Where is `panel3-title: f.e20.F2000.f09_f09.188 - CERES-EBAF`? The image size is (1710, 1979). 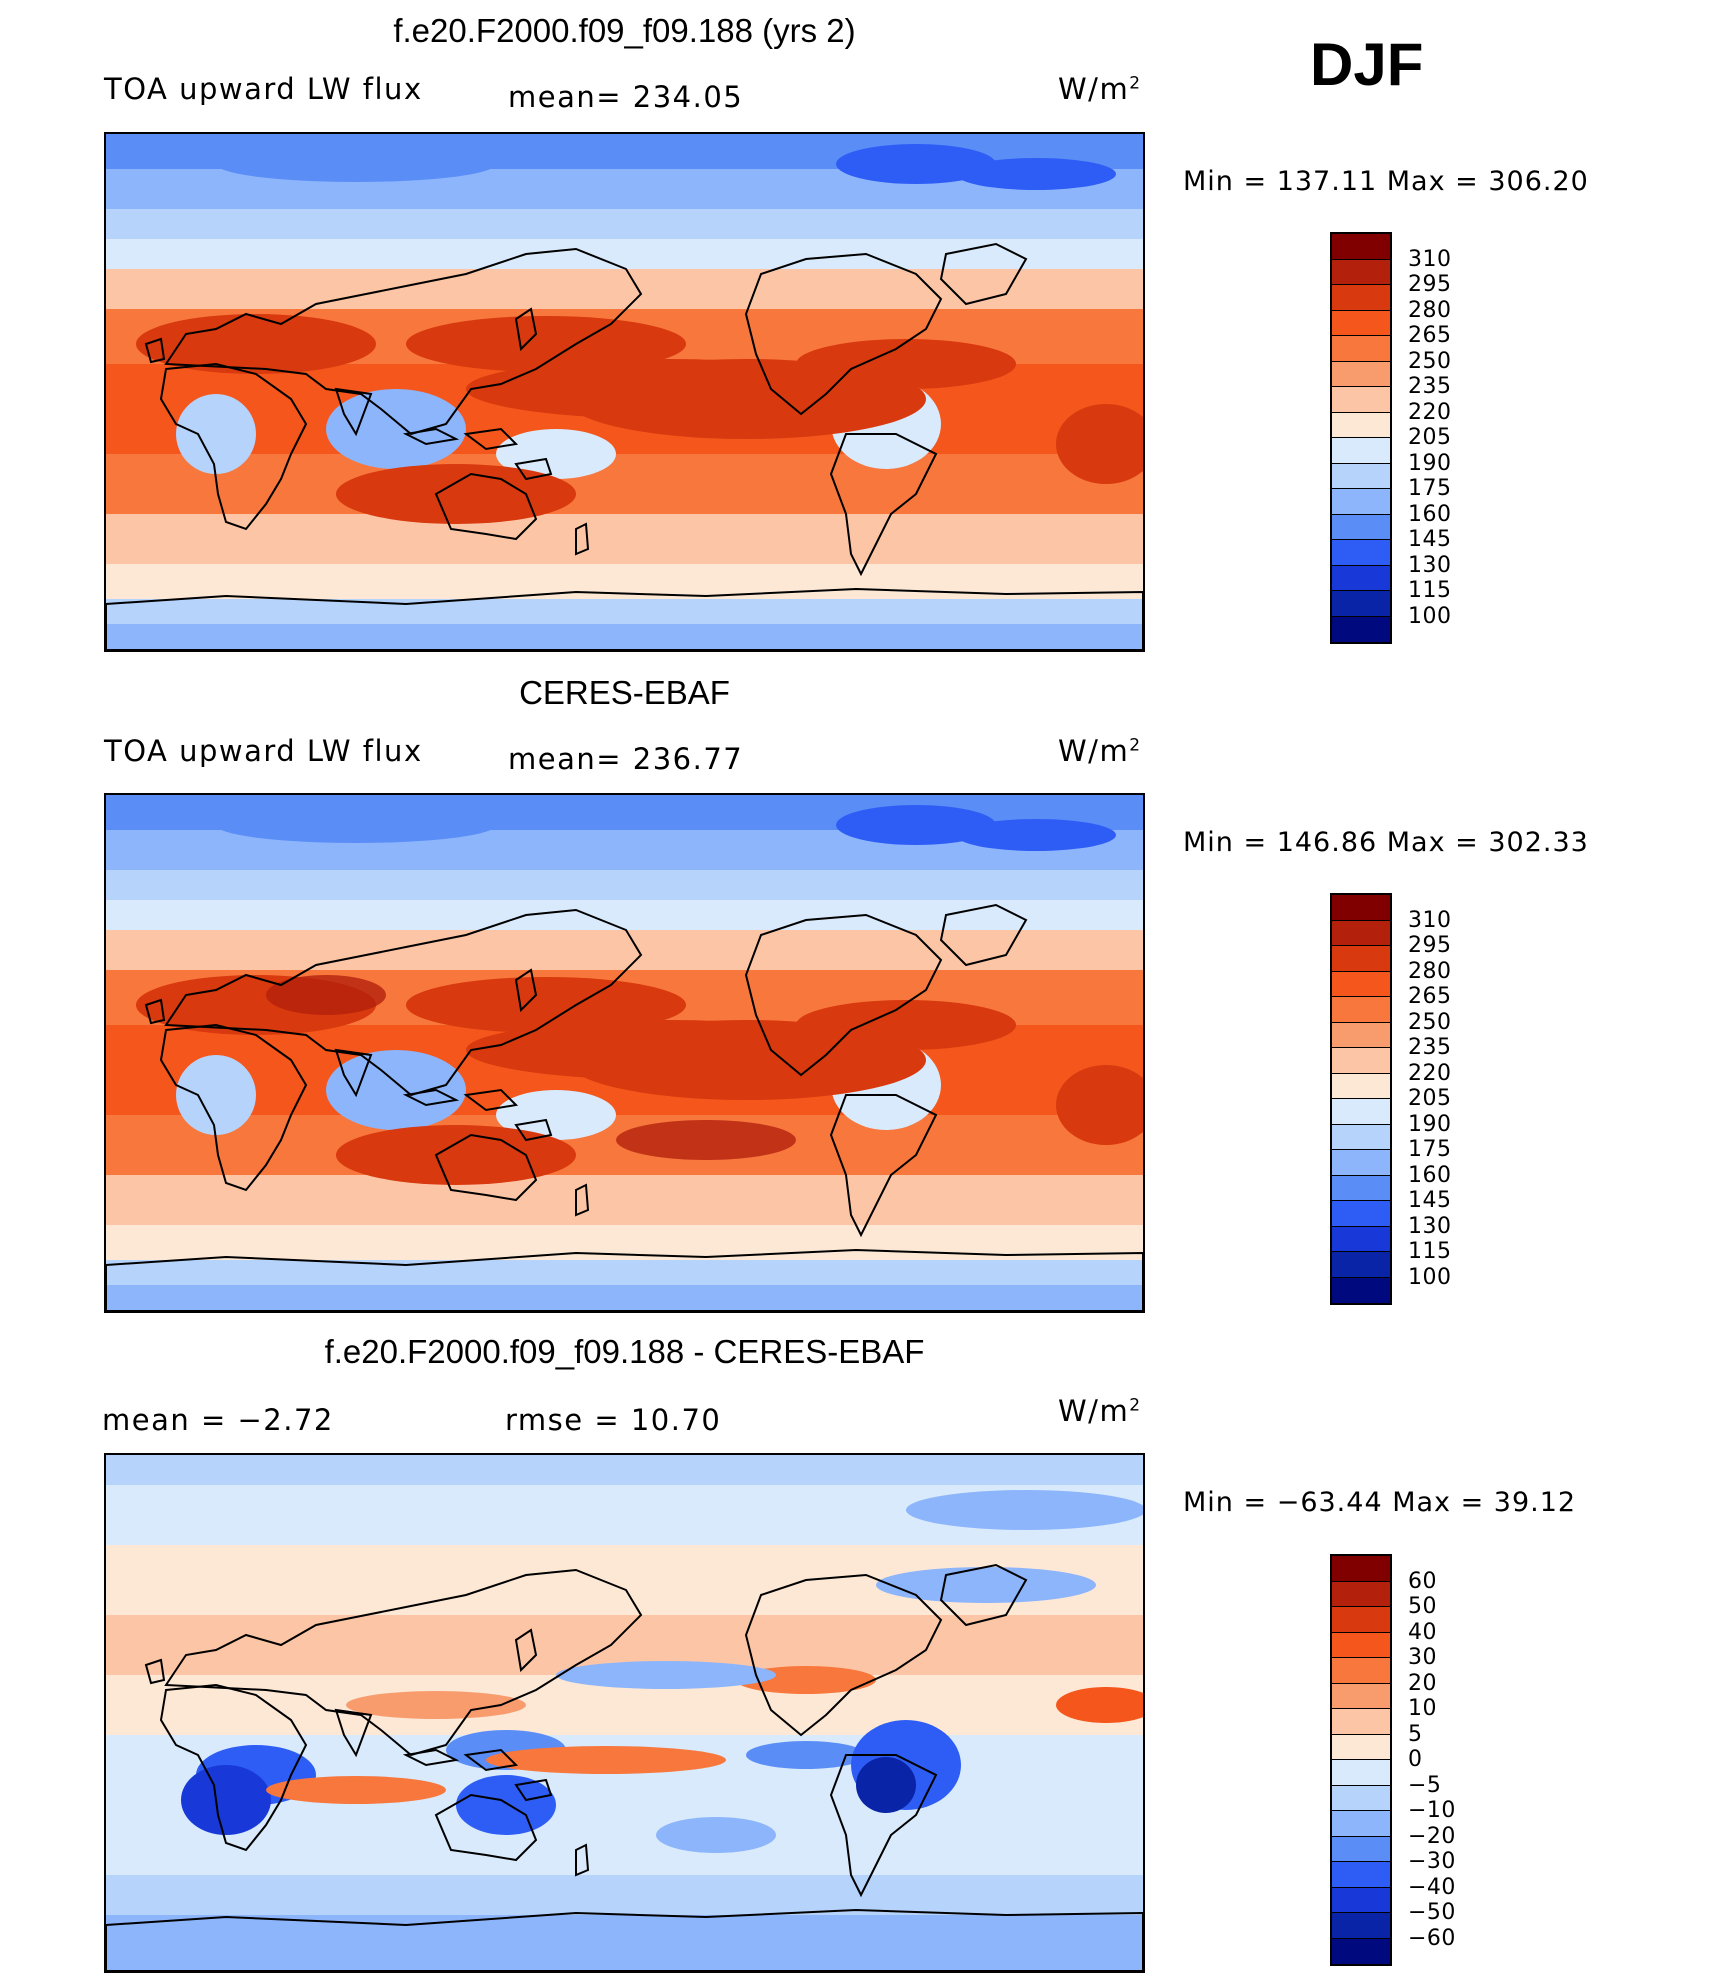 panel3-title: f.e20.F2000.f09_f09.188 - CERES-EBAF is located at coordinates (624, 1351).